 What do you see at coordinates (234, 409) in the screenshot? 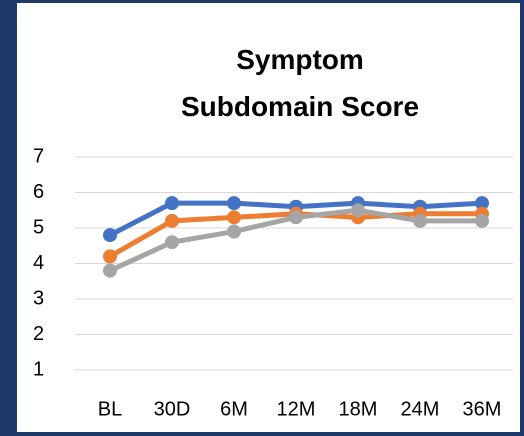
I see `x-tick-label: 6M` at bounding box center [234, 409].